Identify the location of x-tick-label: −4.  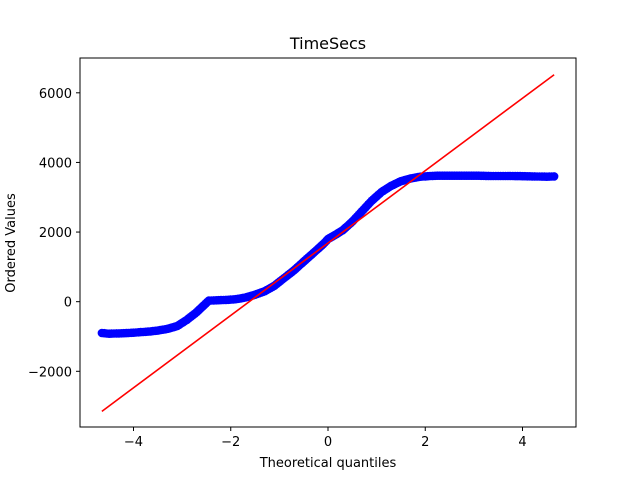
(133, 442).